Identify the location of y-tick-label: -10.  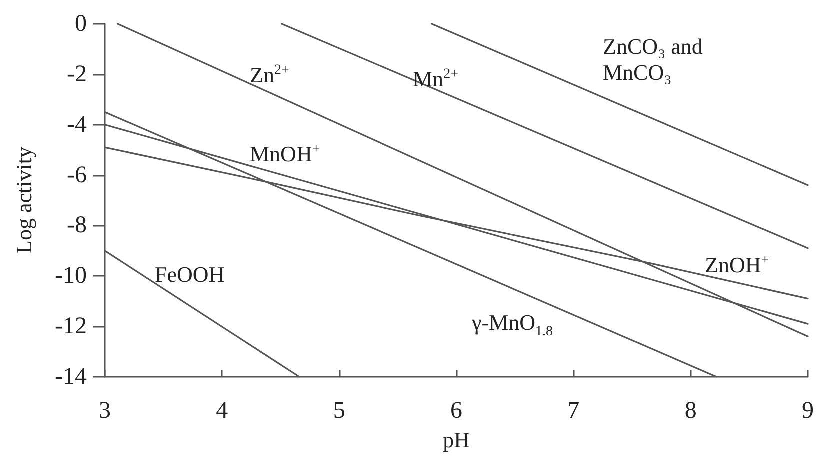
(71, 276).